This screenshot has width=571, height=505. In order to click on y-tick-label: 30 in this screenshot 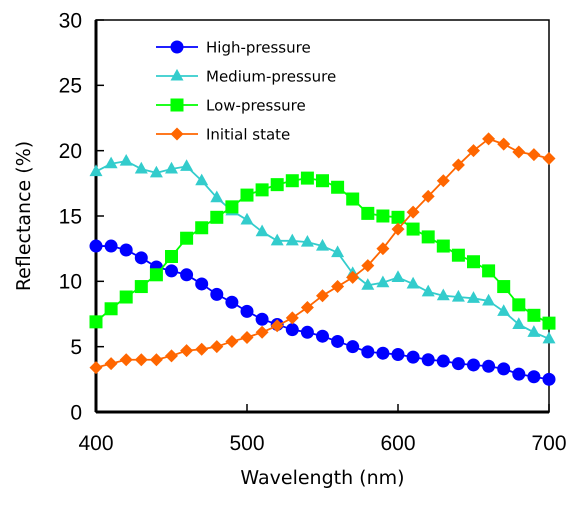, I will do `click(70, 20)`.